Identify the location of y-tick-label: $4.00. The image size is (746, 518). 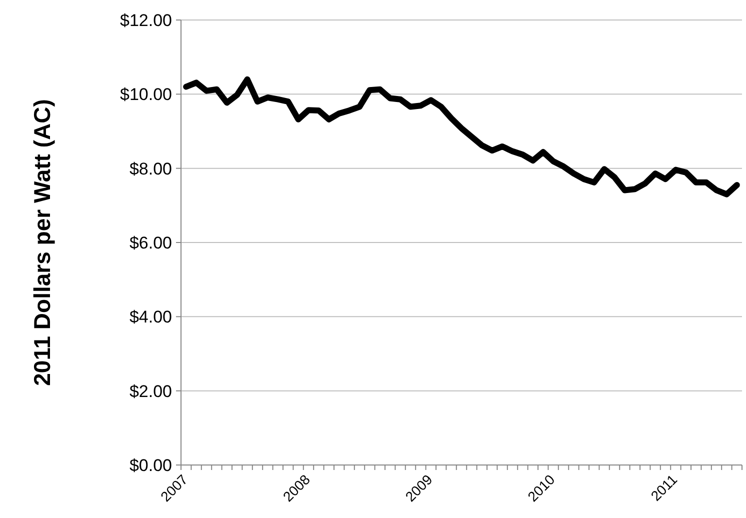
(150, 317).